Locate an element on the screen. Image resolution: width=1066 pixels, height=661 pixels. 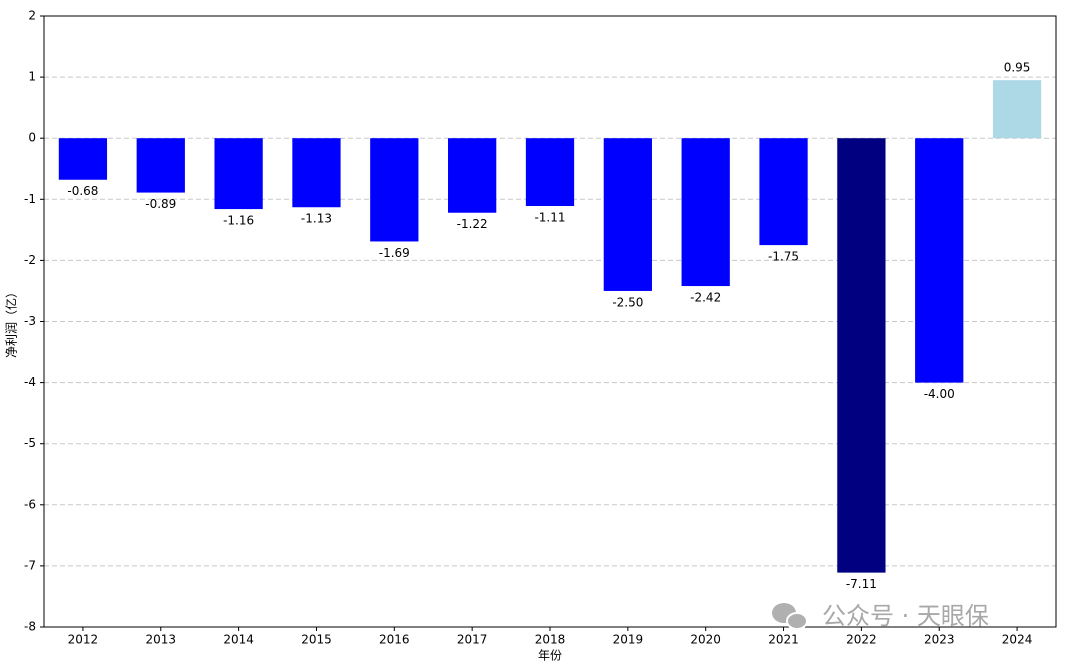
value-label: -1.69 is located at coordinates (394, 253).